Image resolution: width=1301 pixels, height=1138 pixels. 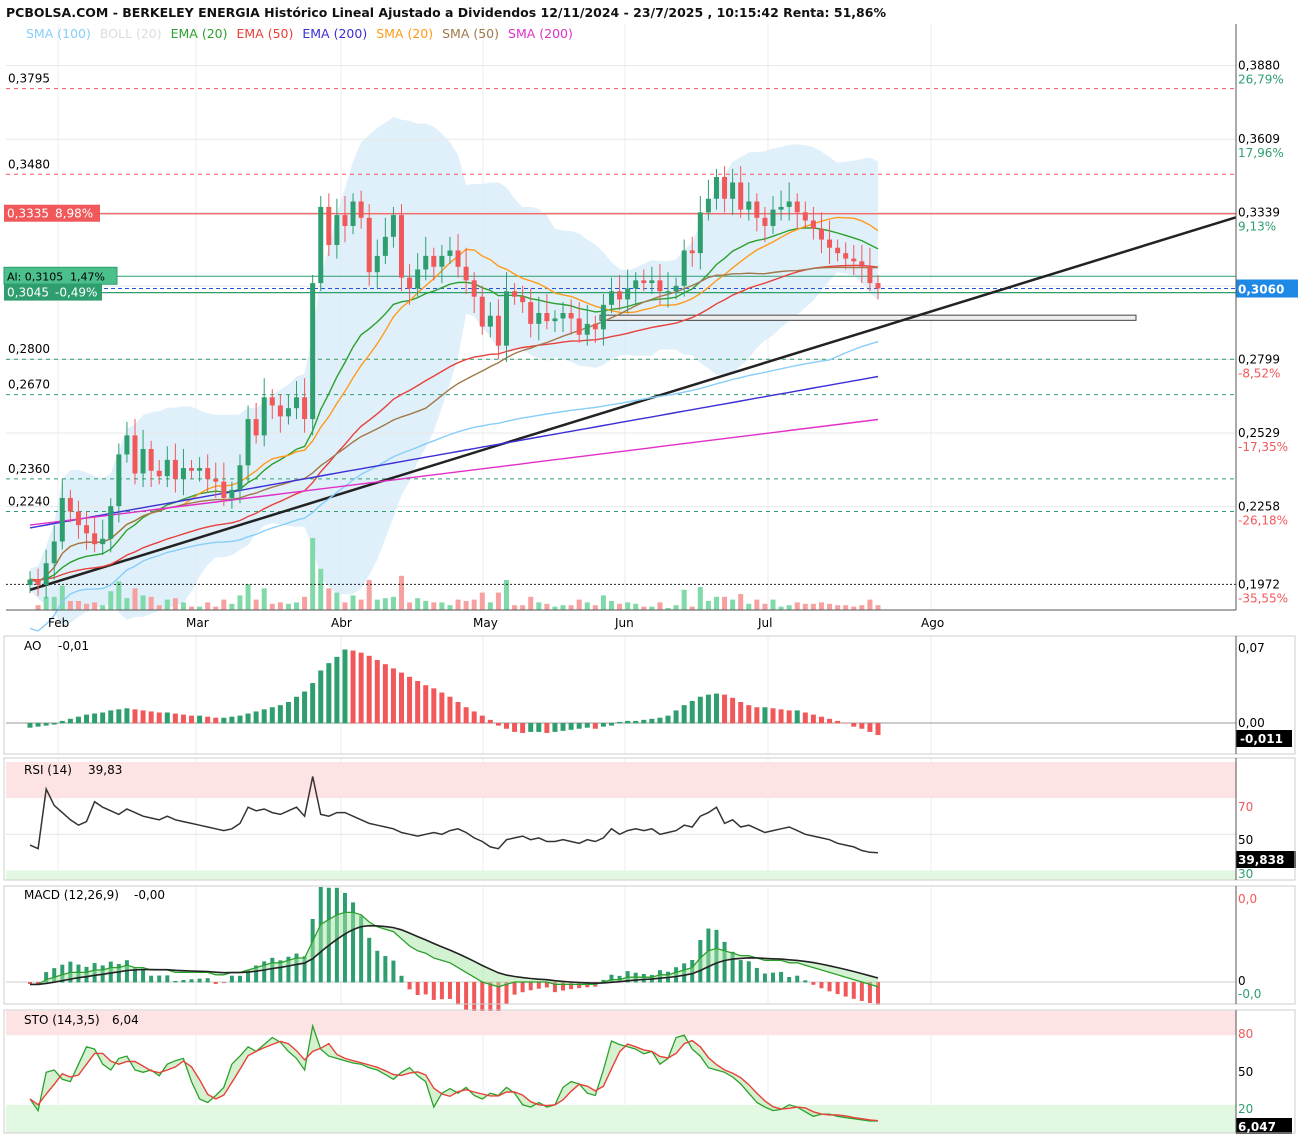 What do you see at coordinates (265, 33) in the screenshot?
I see `legend-item: EMA (50)` at bounding box center [265, 33].